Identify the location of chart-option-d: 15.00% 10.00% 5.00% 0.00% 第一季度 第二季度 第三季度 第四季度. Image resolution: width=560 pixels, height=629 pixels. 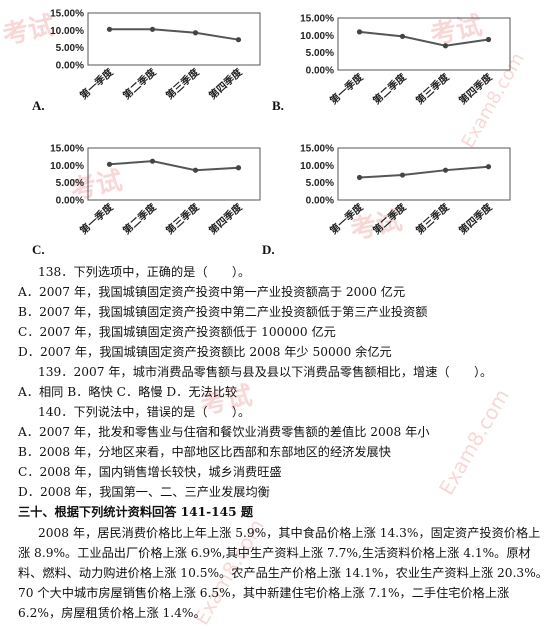
(405, 197).